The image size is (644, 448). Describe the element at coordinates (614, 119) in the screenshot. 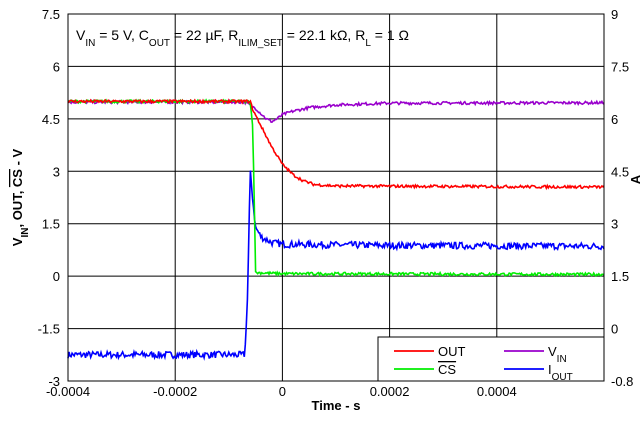

I see `right-y-tick-label: 6` at that location.